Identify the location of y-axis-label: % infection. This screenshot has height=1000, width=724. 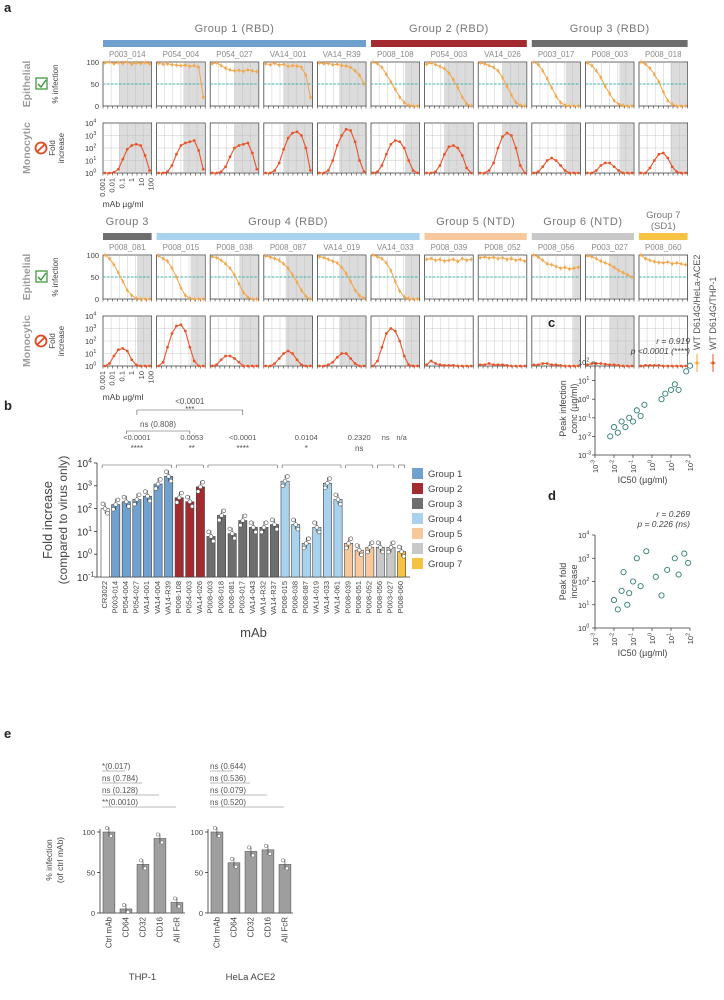
(49, 860).